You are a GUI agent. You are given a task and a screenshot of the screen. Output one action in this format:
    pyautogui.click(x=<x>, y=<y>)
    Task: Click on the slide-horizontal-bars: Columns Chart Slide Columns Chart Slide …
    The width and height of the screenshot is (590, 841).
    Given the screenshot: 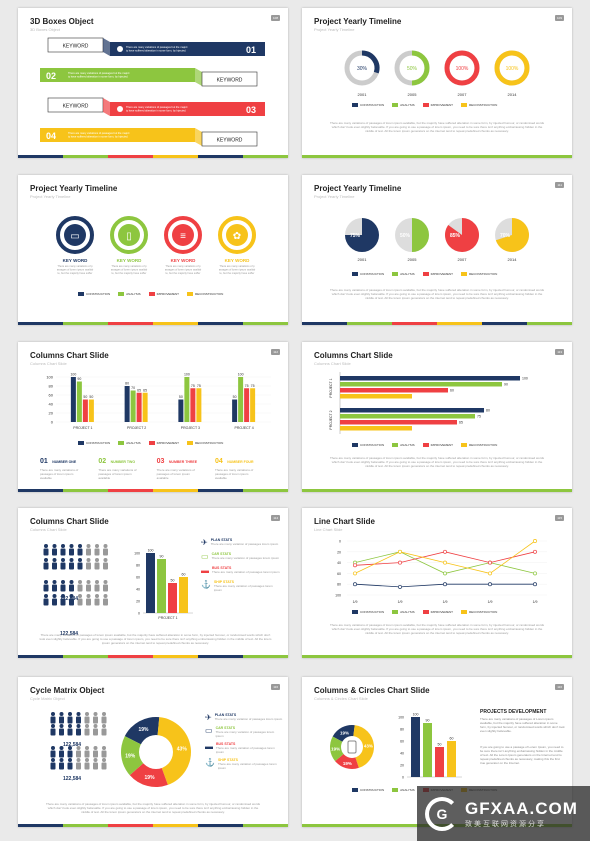 What is the action you would take?
    pyautogui.click(x=437, y=417)
    